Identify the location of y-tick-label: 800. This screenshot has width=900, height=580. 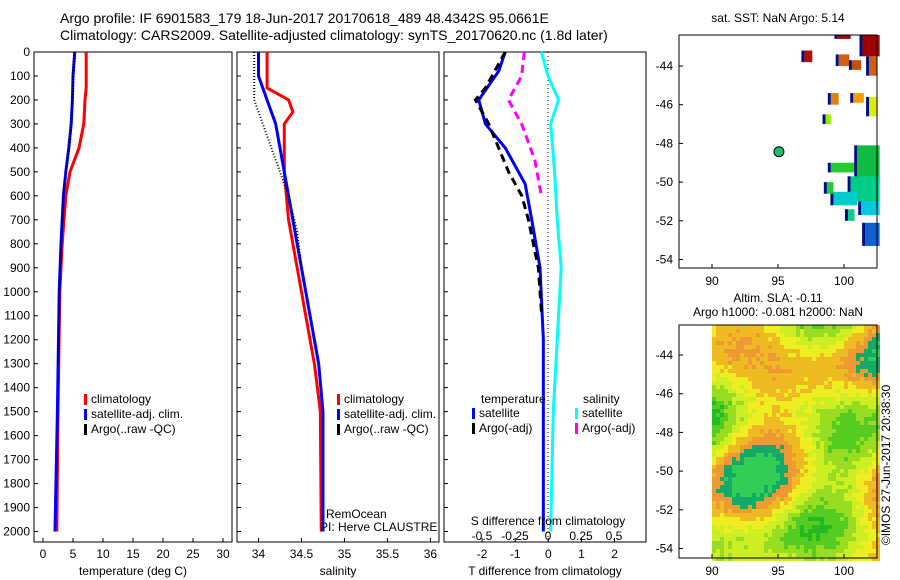
(20, 244).